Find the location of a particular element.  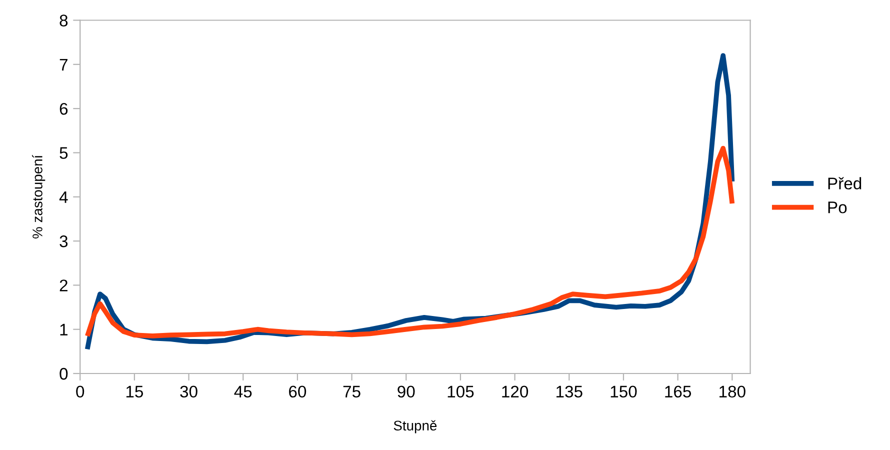

x-tick-label: 105 is located at coordinates (461, 392).